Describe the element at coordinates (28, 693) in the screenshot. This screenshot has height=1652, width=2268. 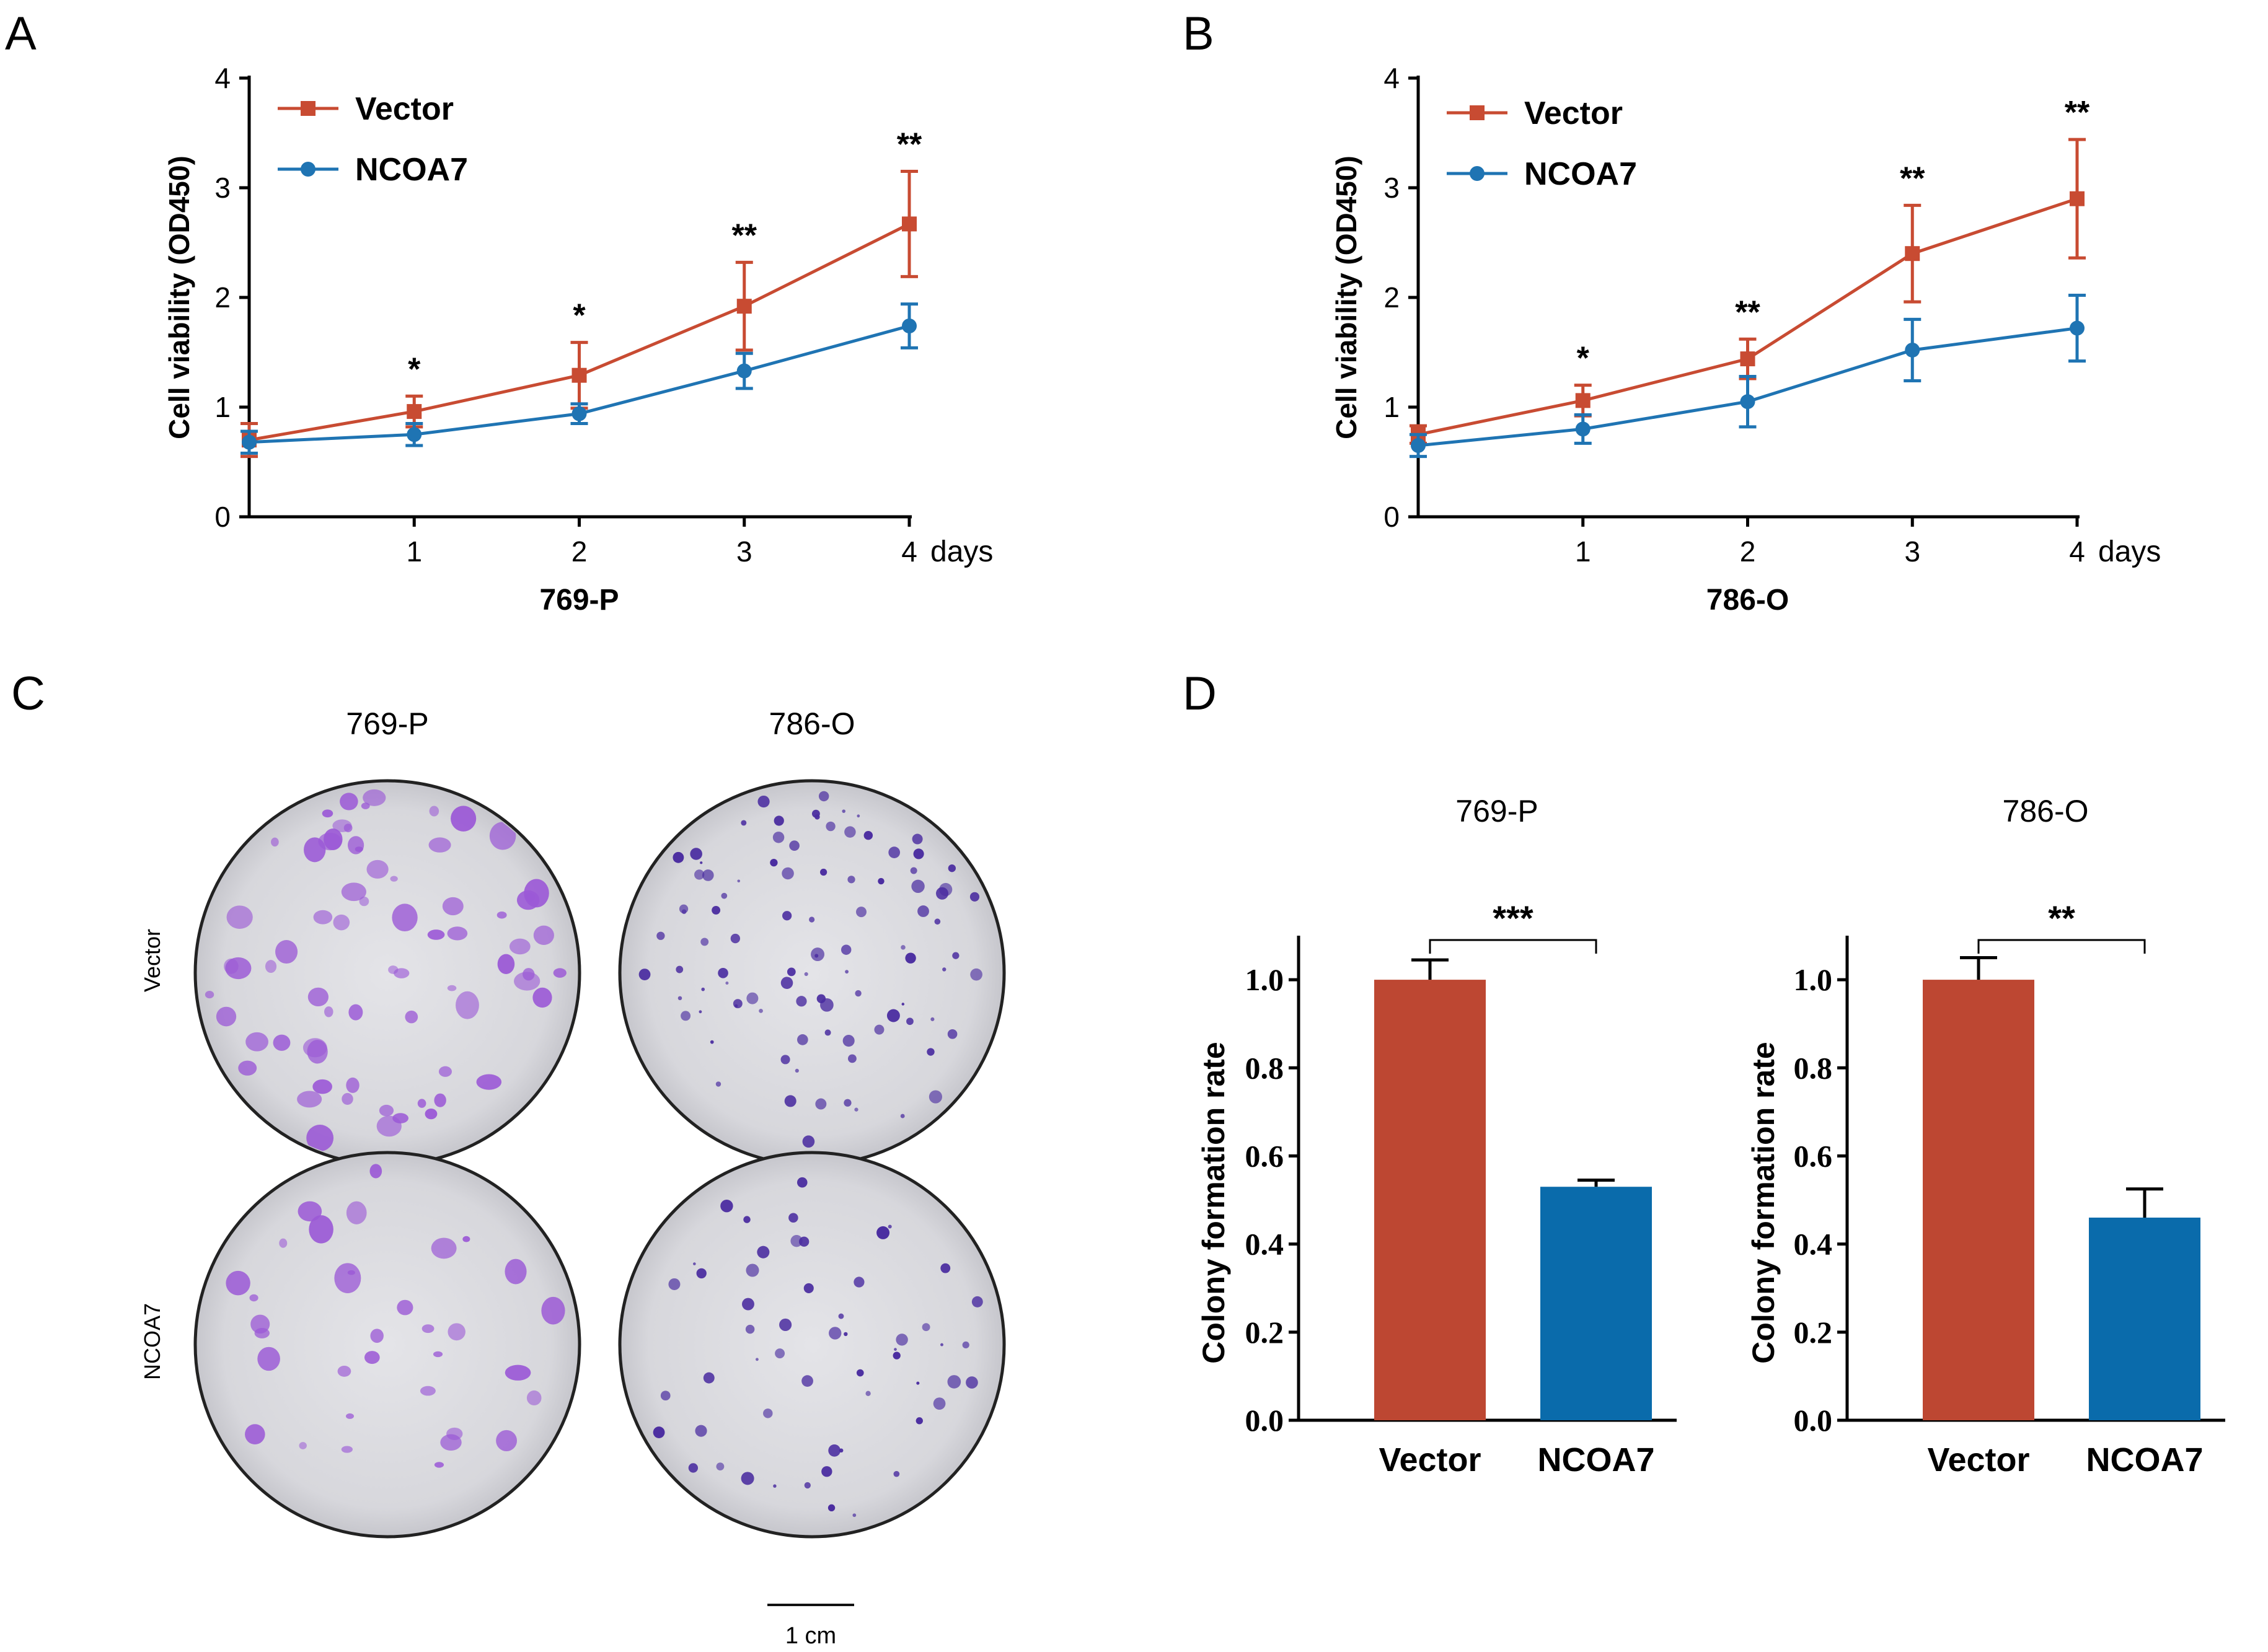
I see `panel-letter-c: C` at that location.